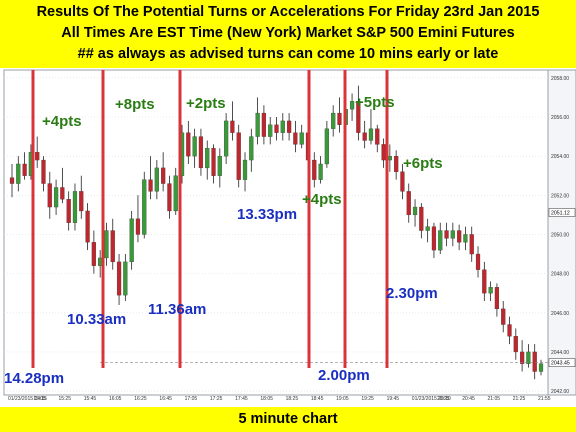  I want to click on y-tick-label: 2042.00, so click(560, 392).